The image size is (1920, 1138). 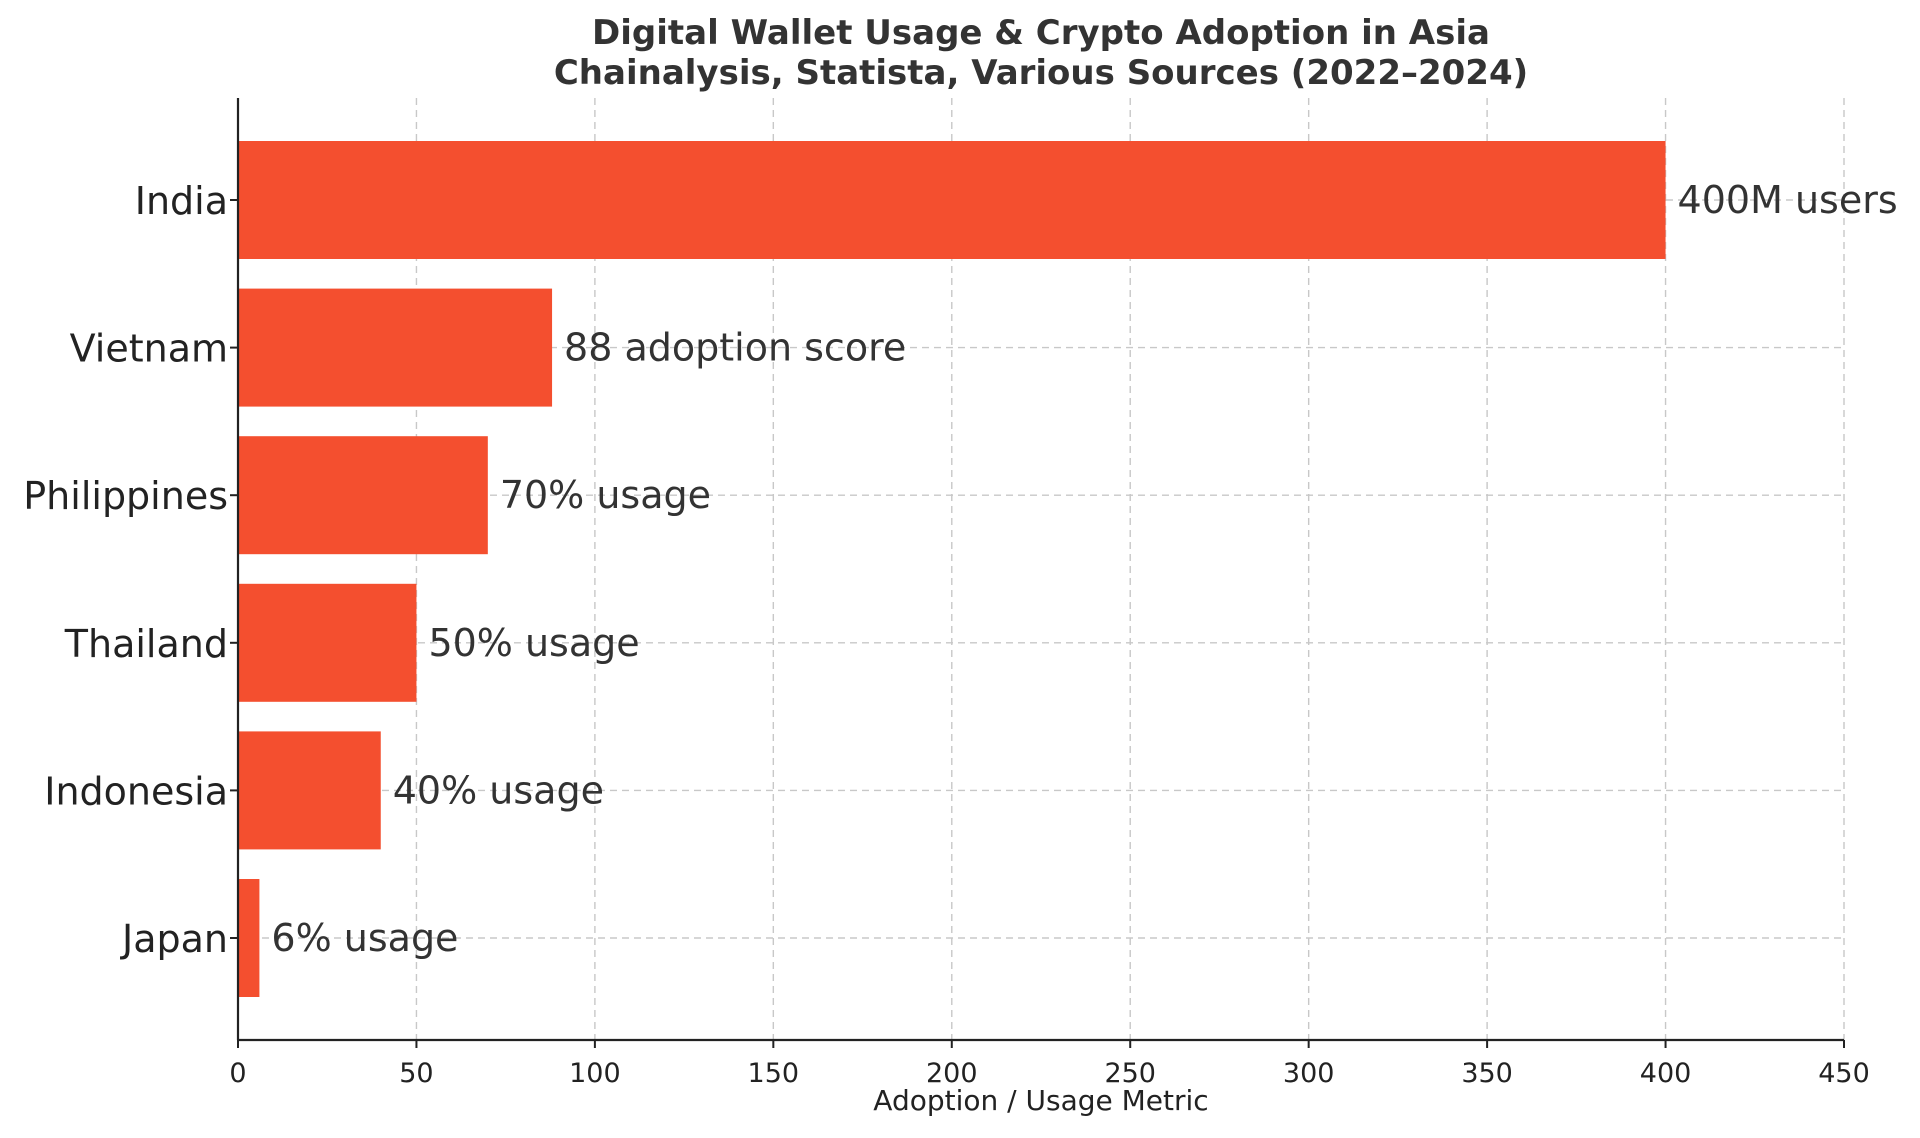 I want to click on y-tick-label-vietnam: Vietnam, so click(x=149, y=349).